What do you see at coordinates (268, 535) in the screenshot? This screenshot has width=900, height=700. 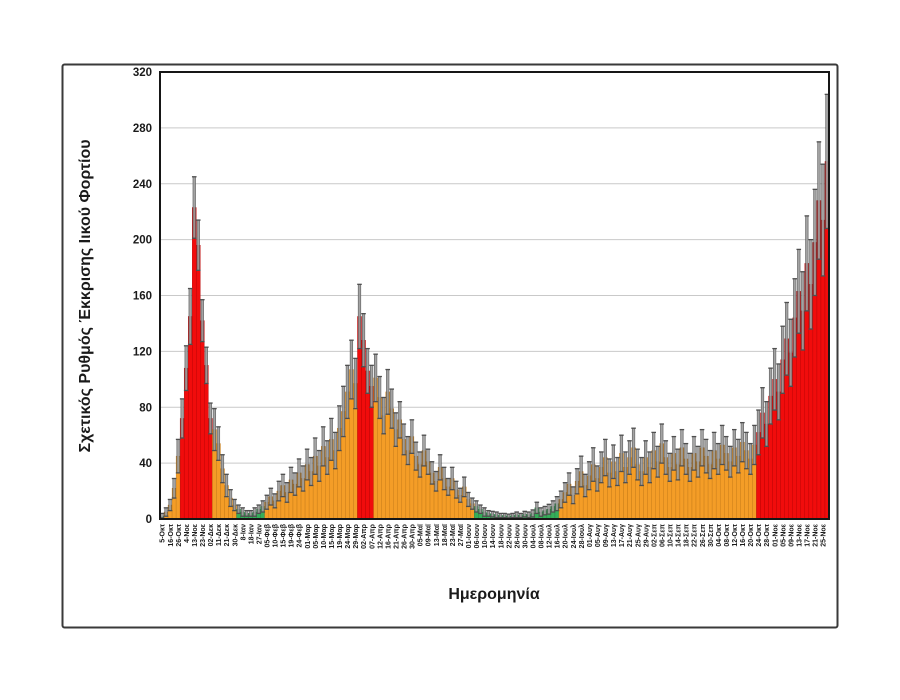 I see `svg-text: 05-Φεβ` at bounding box center [268, 535].